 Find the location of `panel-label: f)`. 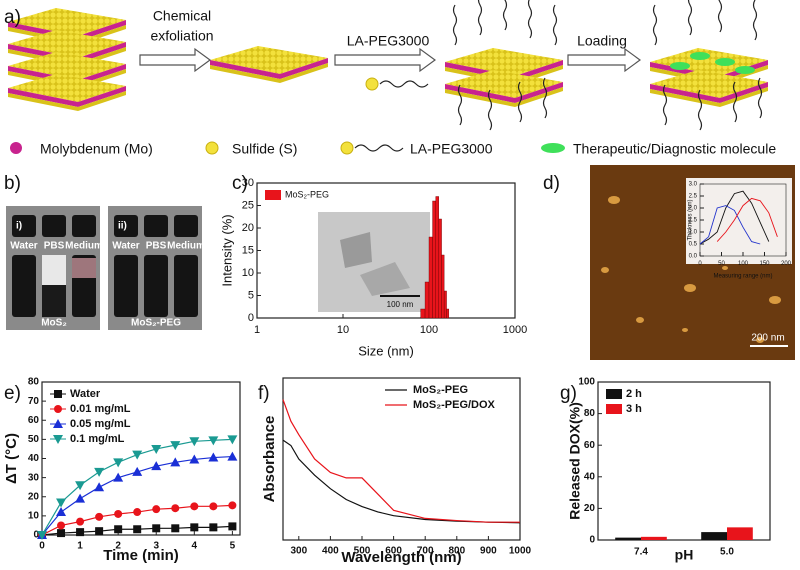

panel-label: f) is located at coordinates (264, 393).